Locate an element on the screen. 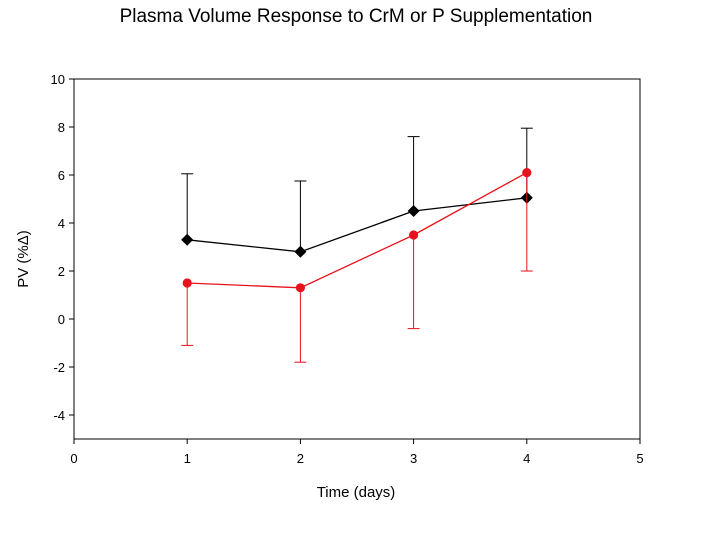 This screenshot has height=535, width=712. y-axis-label: PV (%Δ) is located at coordinates (23, 259).